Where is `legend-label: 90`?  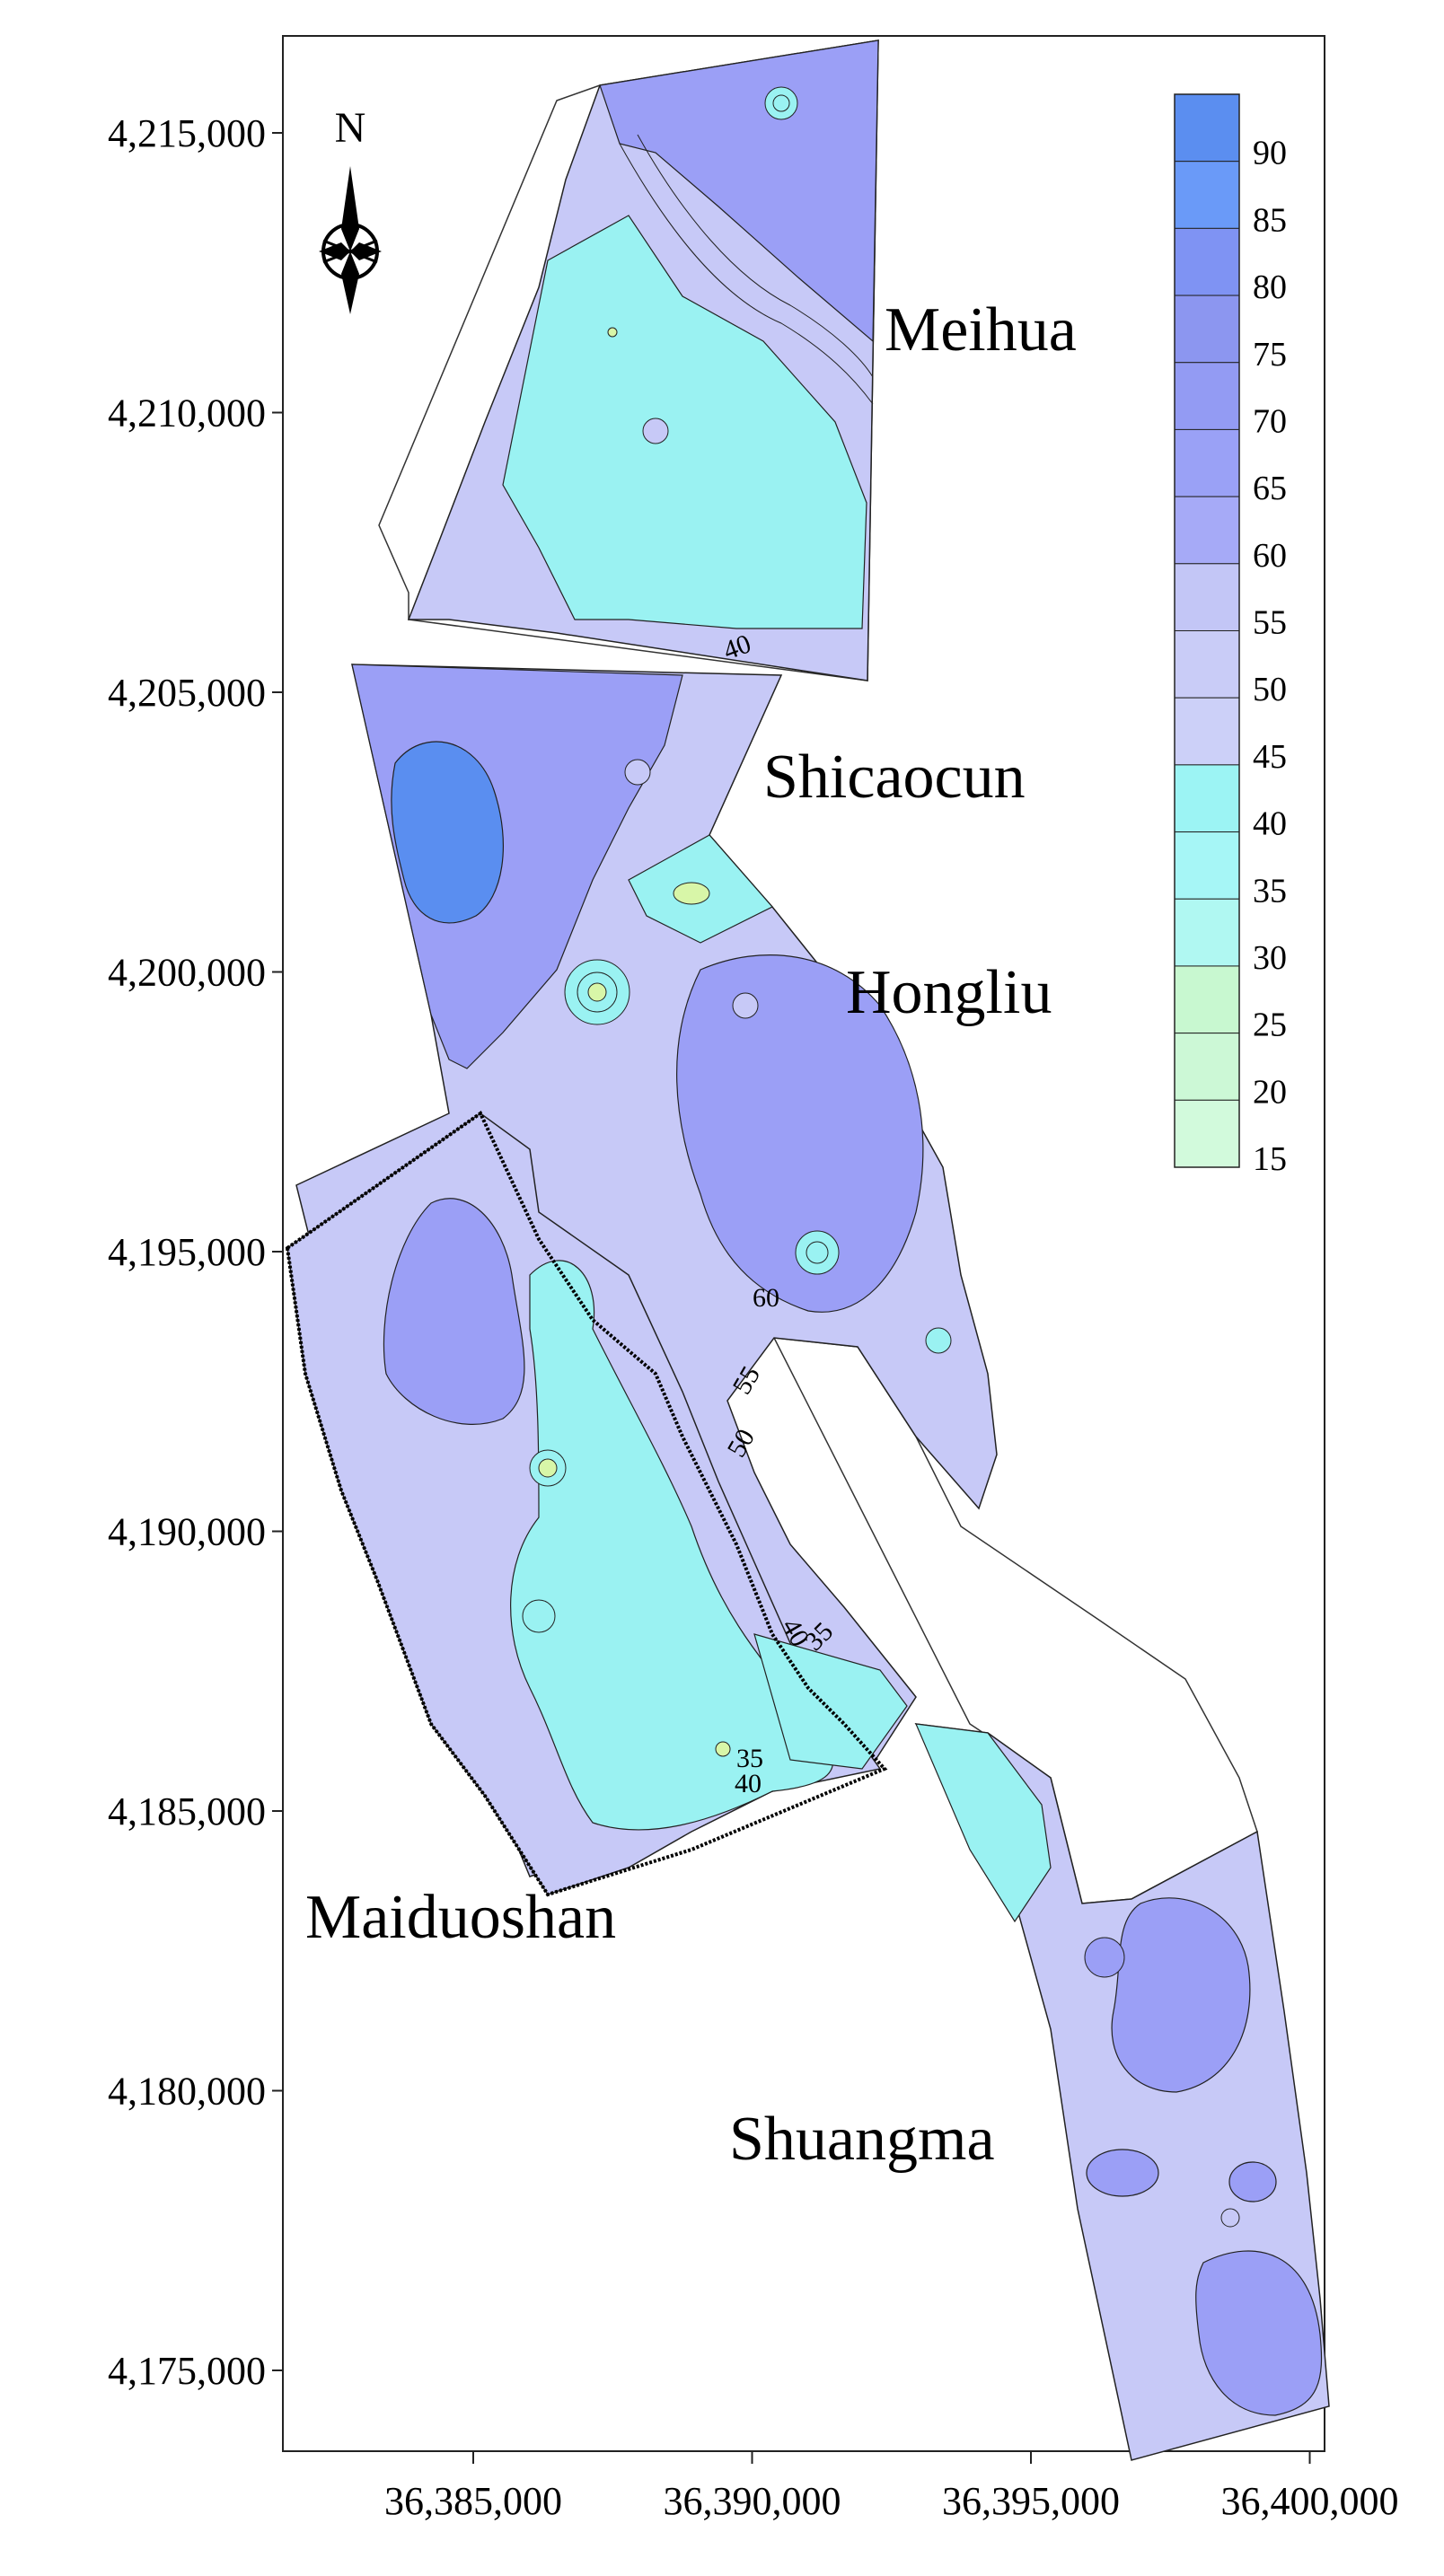
legend-label: 90 is located at coordinates (1270, 153).